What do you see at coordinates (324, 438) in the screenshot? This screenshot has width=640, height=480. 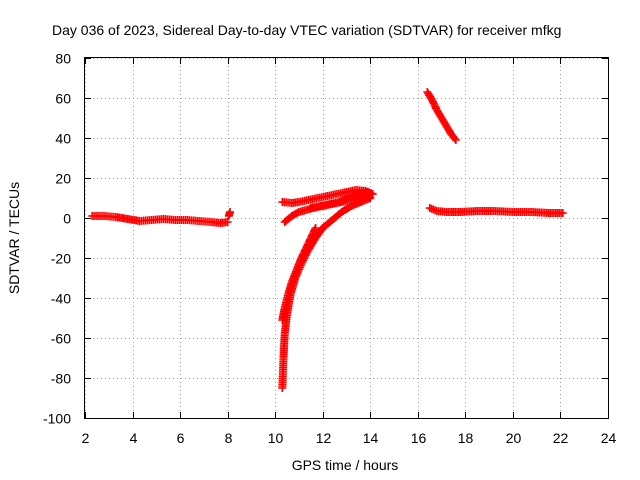 I see `x-tick-label: 12` at bounding box center [324, 438].